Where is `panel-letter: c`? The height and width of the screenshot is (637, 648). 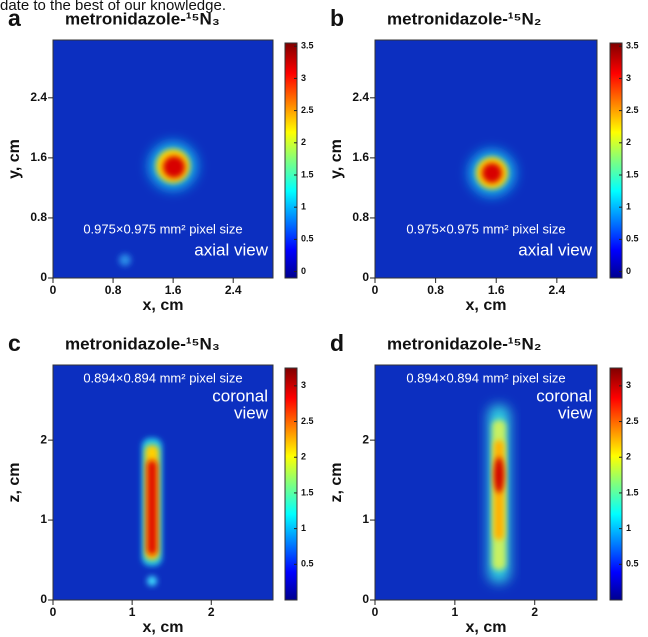 panel-letter: c is located at coordinates (14, 343).